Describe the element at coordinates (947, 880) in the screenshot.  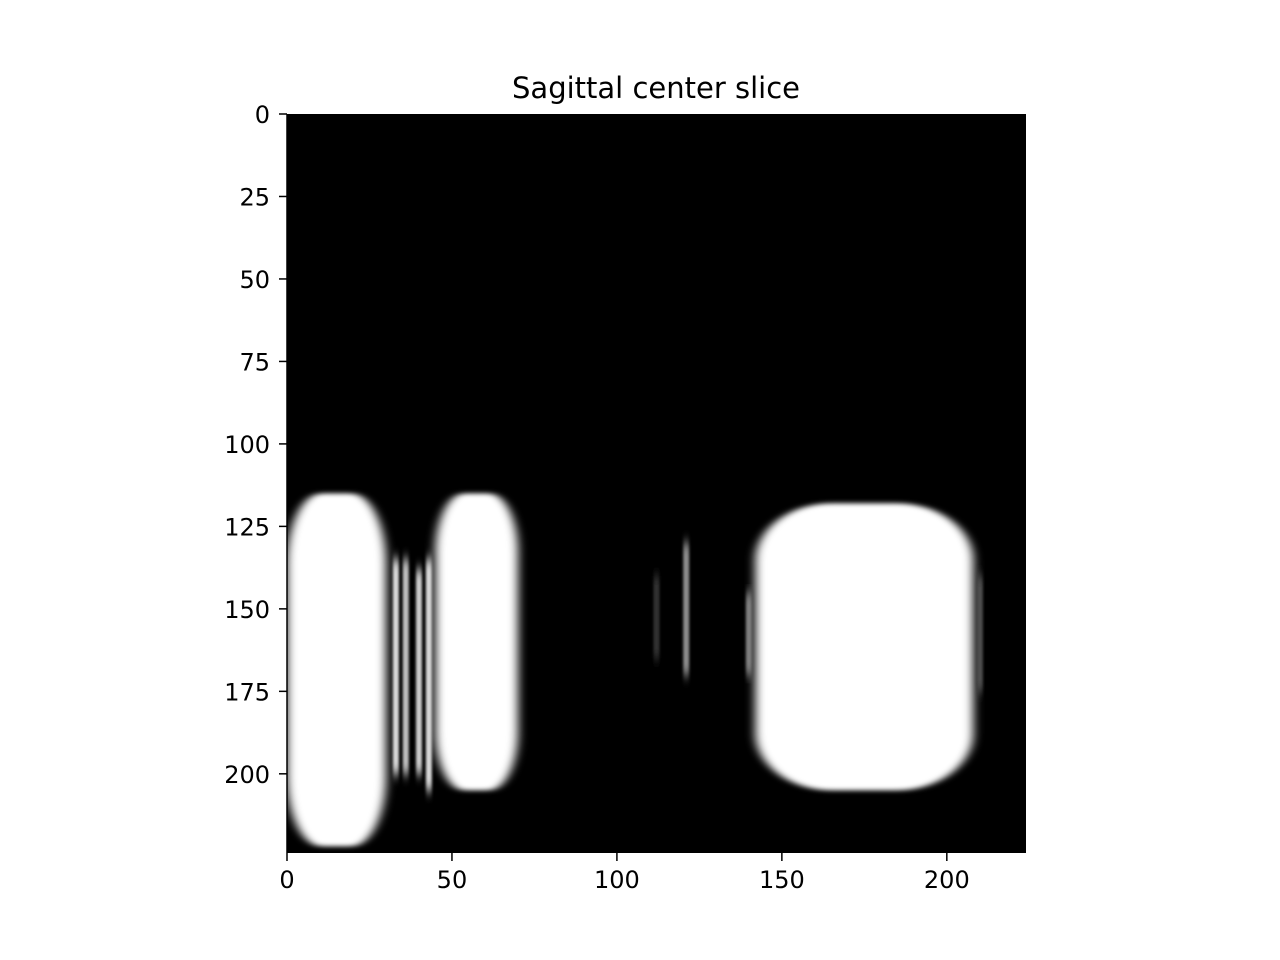
I see `x-tick-label: 200` at that location.